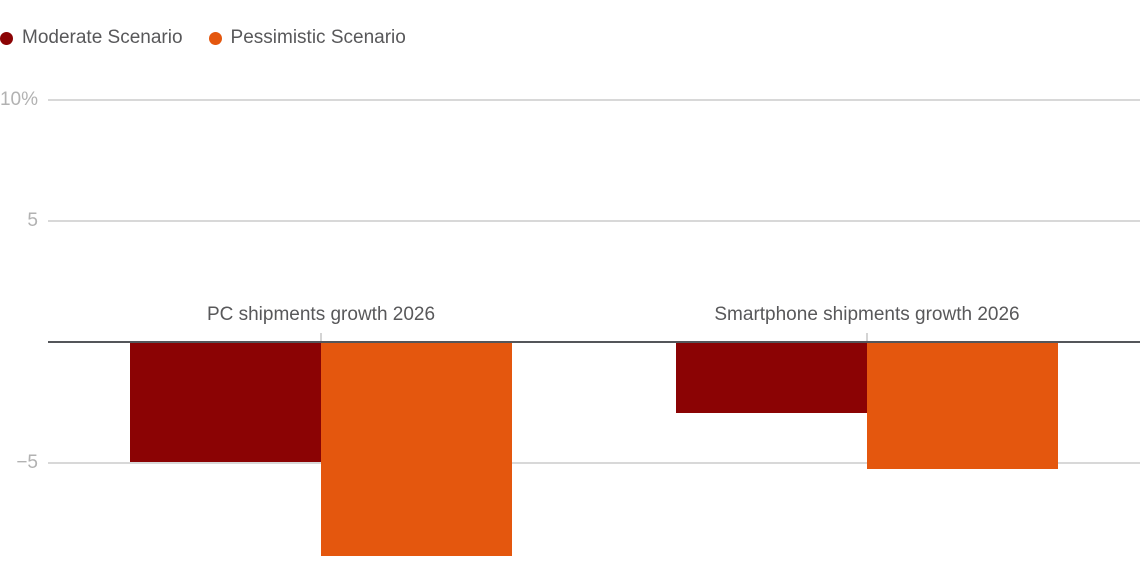 The width and height of the screenshot is (1140, 570). Describe the element at coordinates (215, 38) in the screenshot. I see `legend-dot-pessimistic-icon` at that location.